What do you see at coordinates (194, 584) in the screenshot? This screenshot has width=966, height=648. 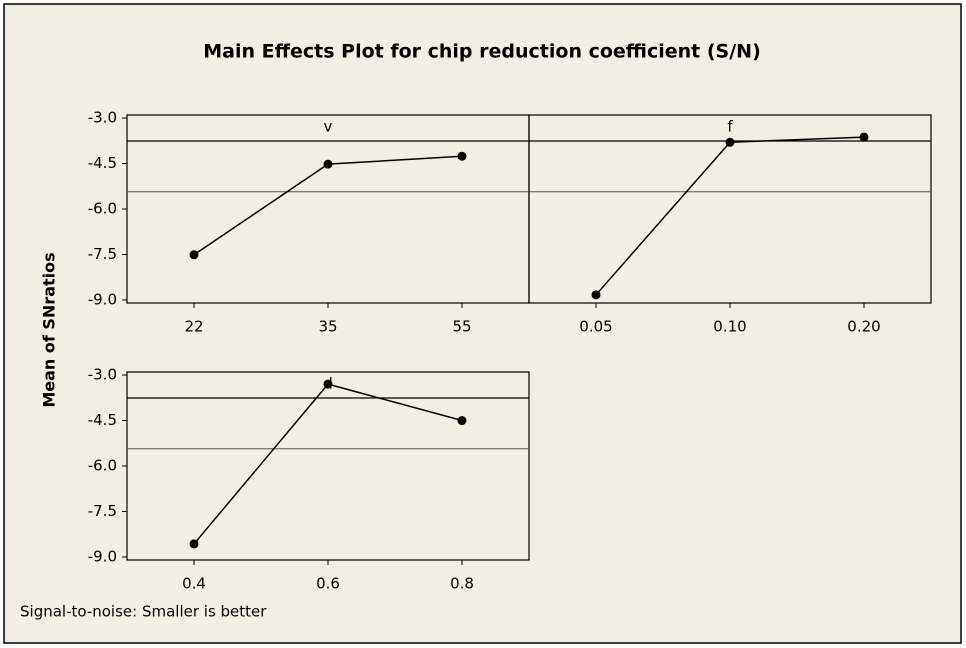 I see `x-tick-label: 0.4` at bounding box center [194, 584].